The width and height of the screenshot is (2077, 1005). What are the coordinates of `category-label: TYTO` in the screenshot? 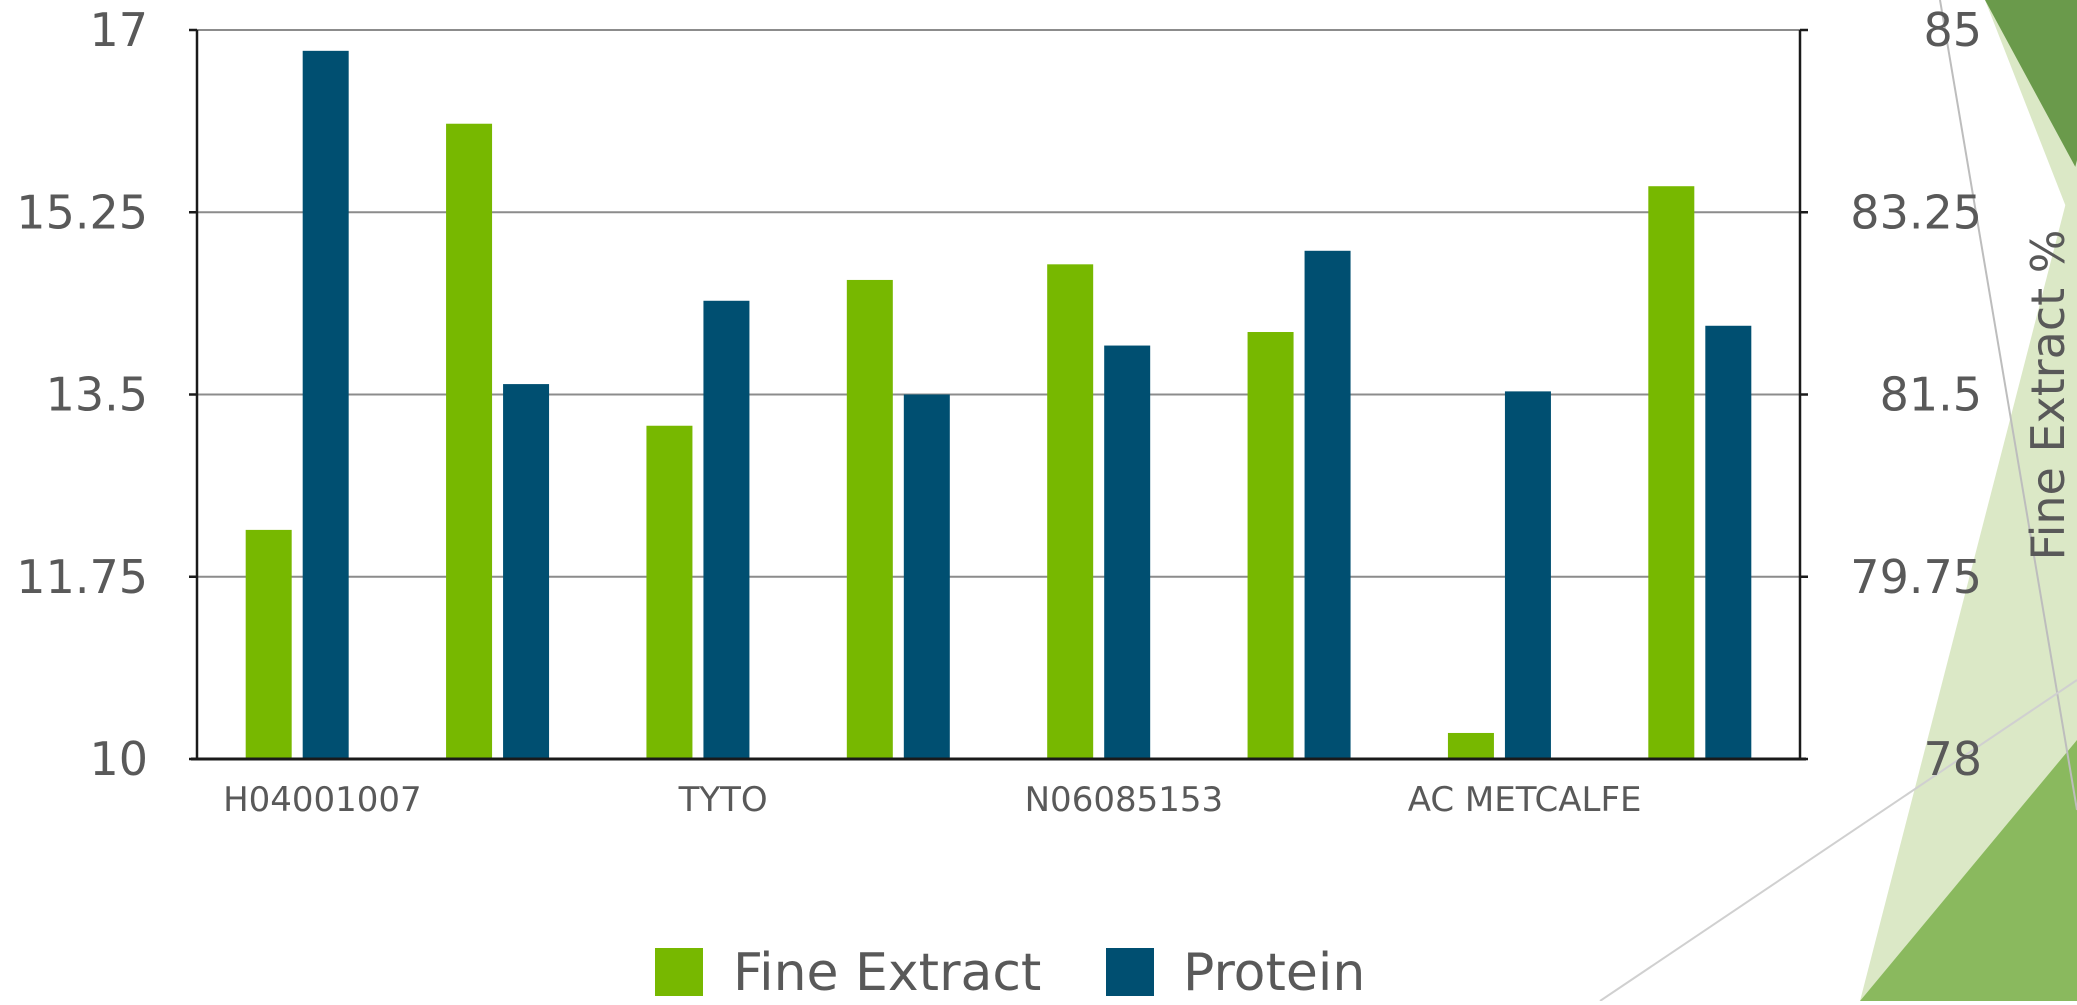 It's located at (723, 800).